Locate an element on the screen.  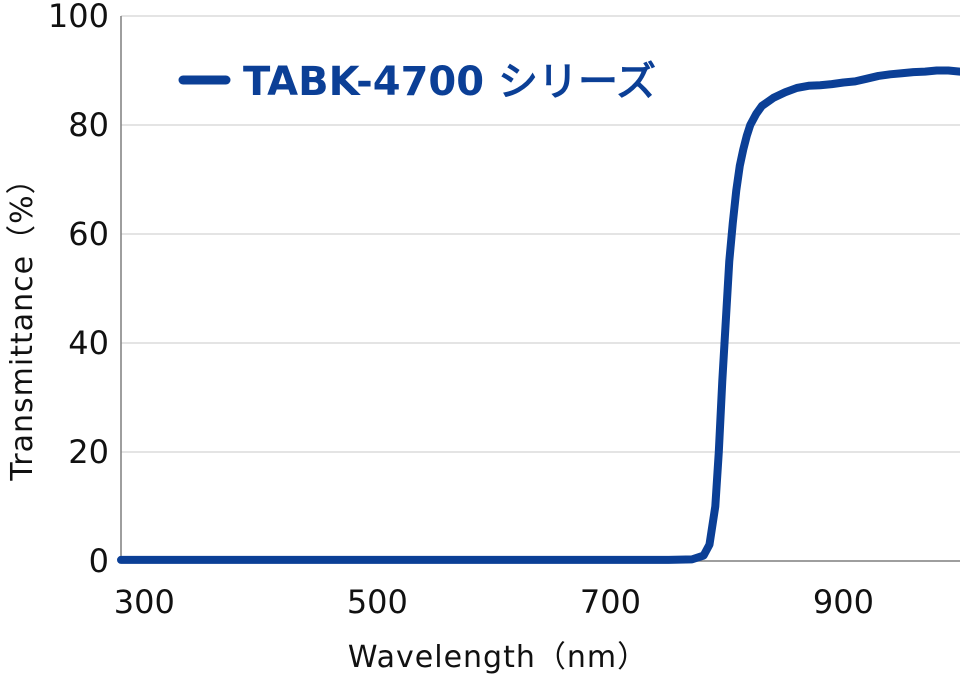
legend-label: TABK-4700 シリーズ is located at coordinates (449, 82).